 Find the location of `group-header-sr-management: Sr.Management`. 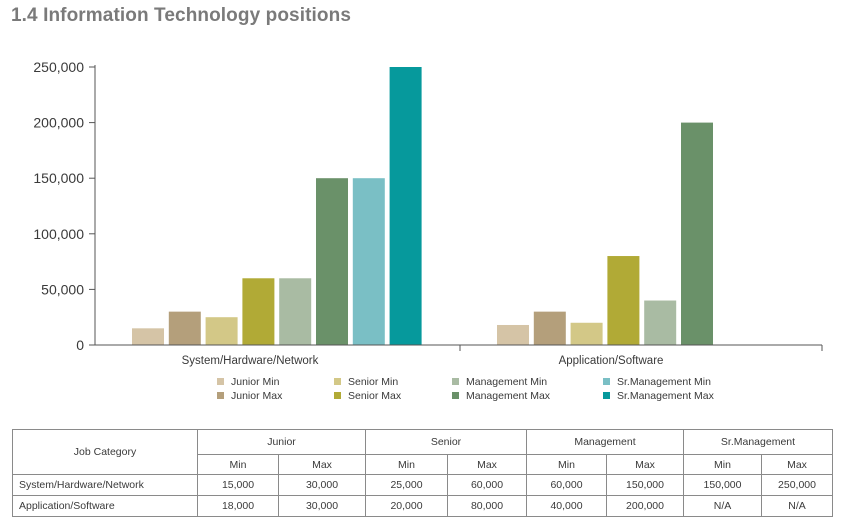

group-header-sr-management: Sr.Management is located at coordinates (758, 442).